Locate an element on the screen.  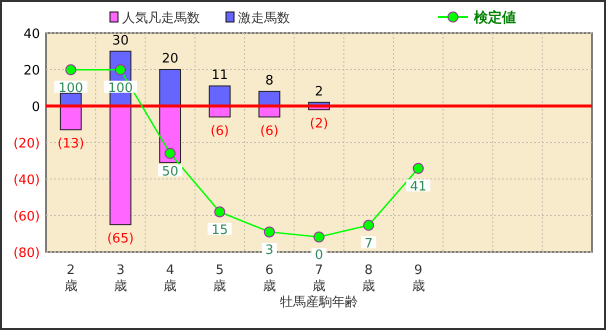
data-label: 50 is located at coordinates (170, 172).